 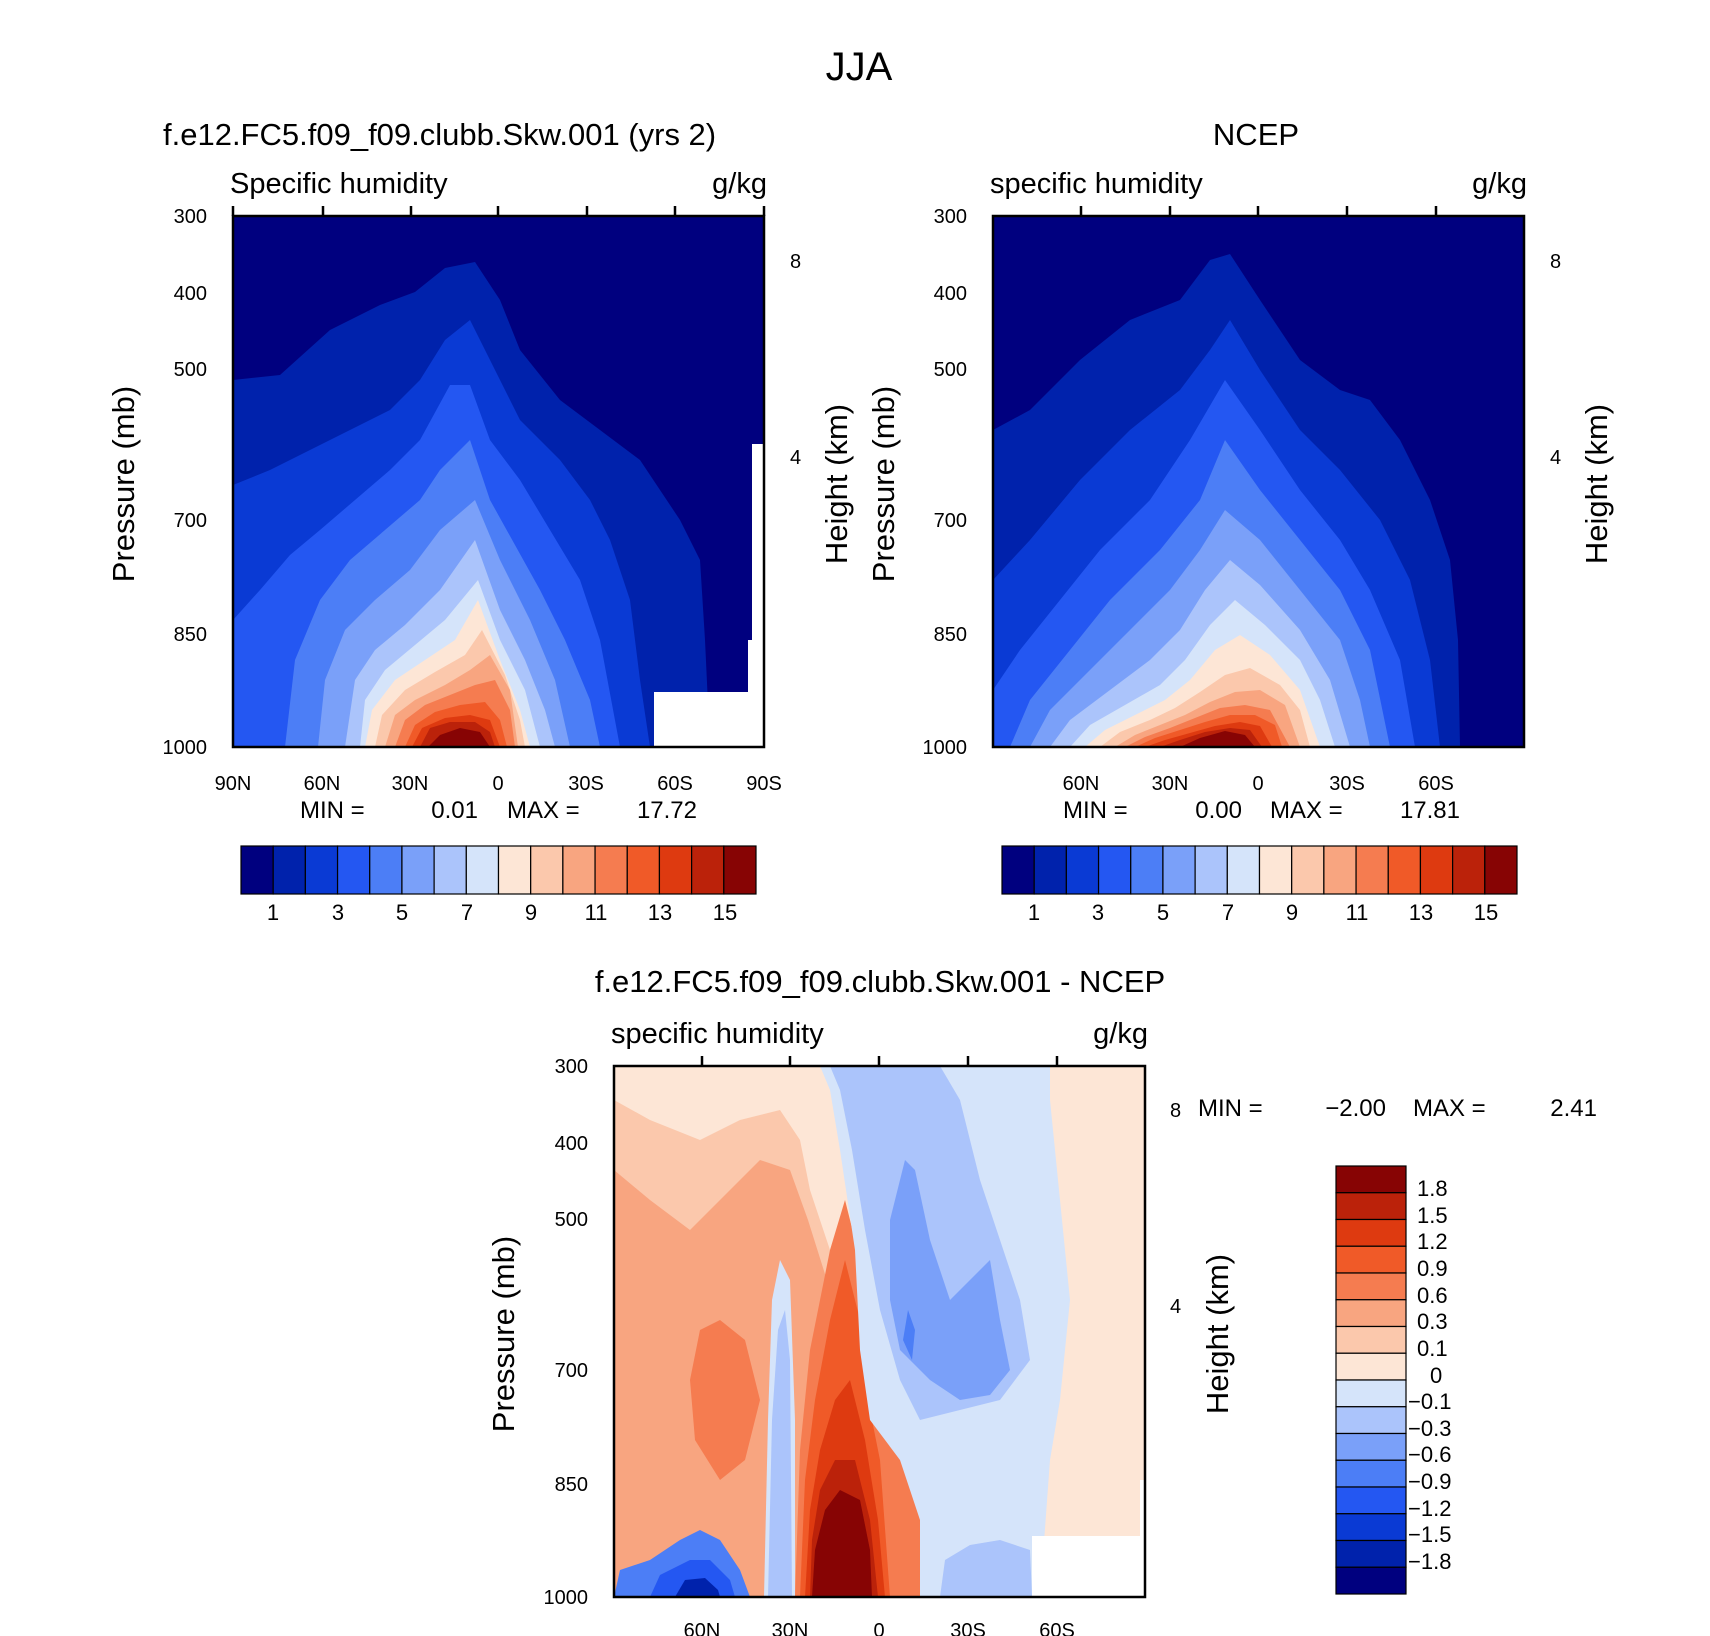 What do you see at coordinates (667, 810) in the screenshot?
I see `max-value: 17.72` at bounding box center [667, 810].